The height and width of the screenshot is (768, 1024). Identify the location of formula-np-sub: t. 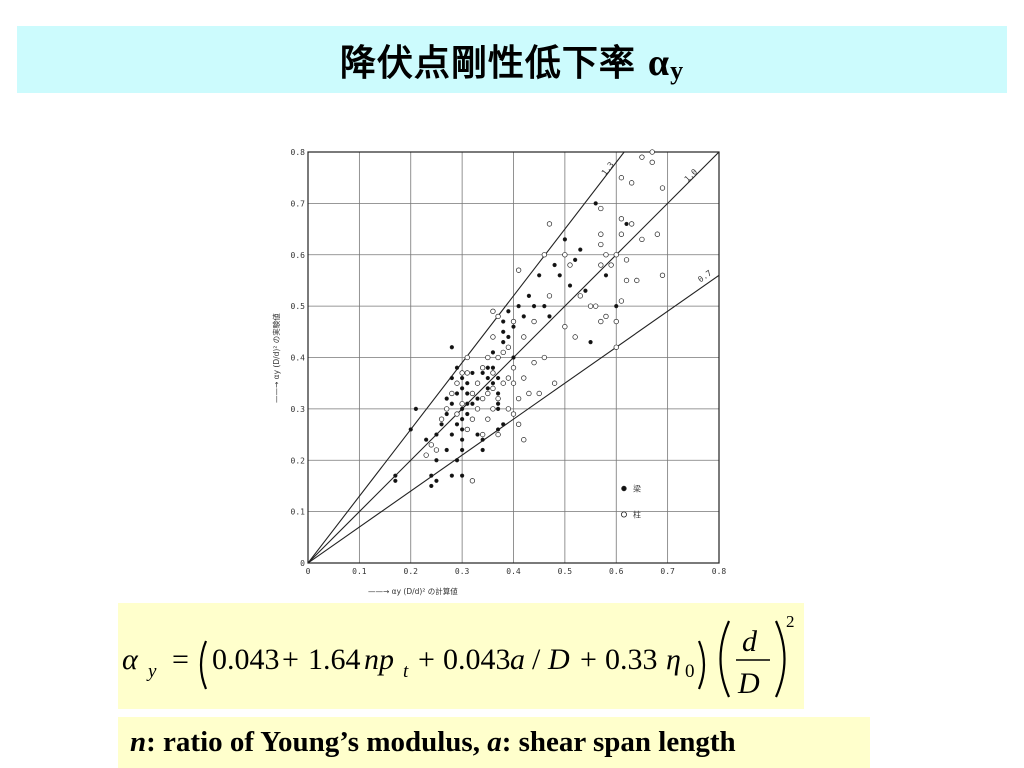
(406, 671).